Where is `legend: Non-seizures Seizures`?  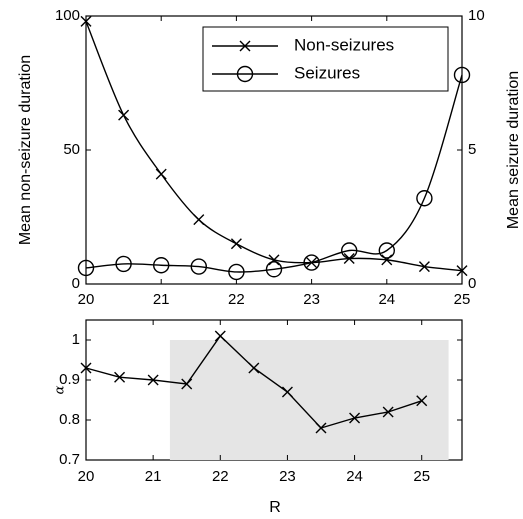 legend: Non-seizures Seizures is located at coordinates (325, 59).